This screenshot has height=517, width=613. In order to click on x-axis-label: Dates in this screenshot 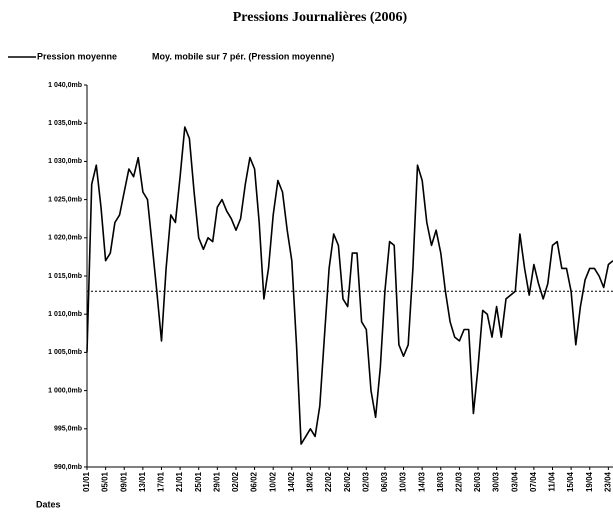, I will do `click(48, 504)`.